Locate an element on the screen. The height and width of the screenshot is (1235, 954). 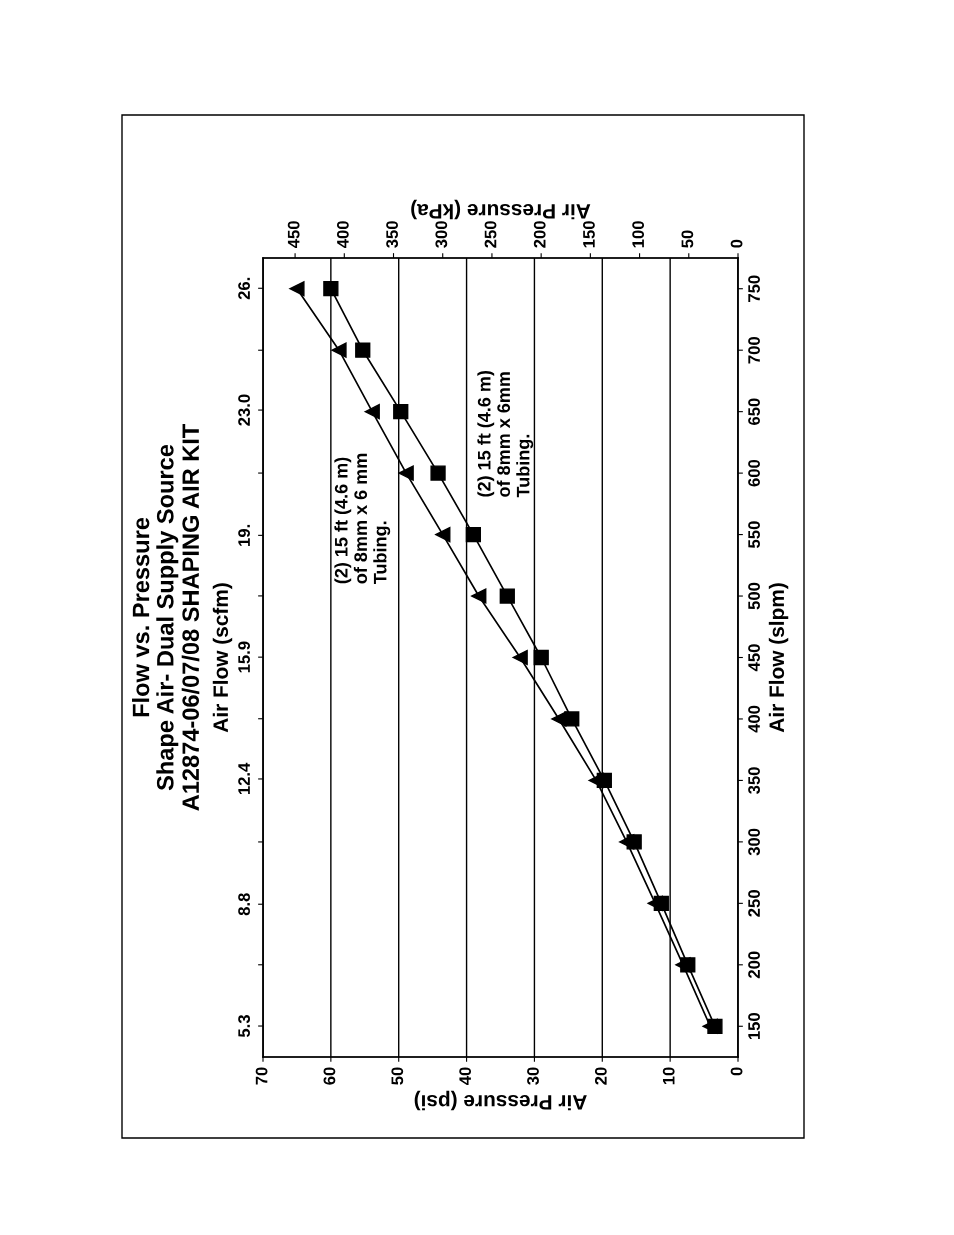
x-tick-label: 50 is located at coordinates (397, 1076).